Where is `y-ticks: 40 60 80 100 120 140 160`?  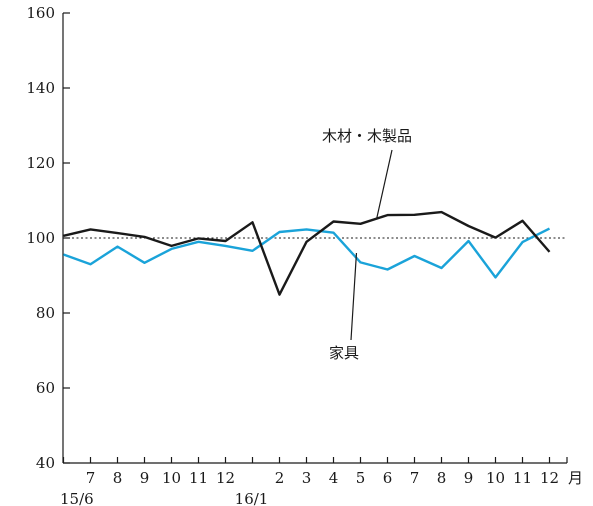 y-ticks: 40 60 80 100 120 140 160 is located at coordinates (48, 238).